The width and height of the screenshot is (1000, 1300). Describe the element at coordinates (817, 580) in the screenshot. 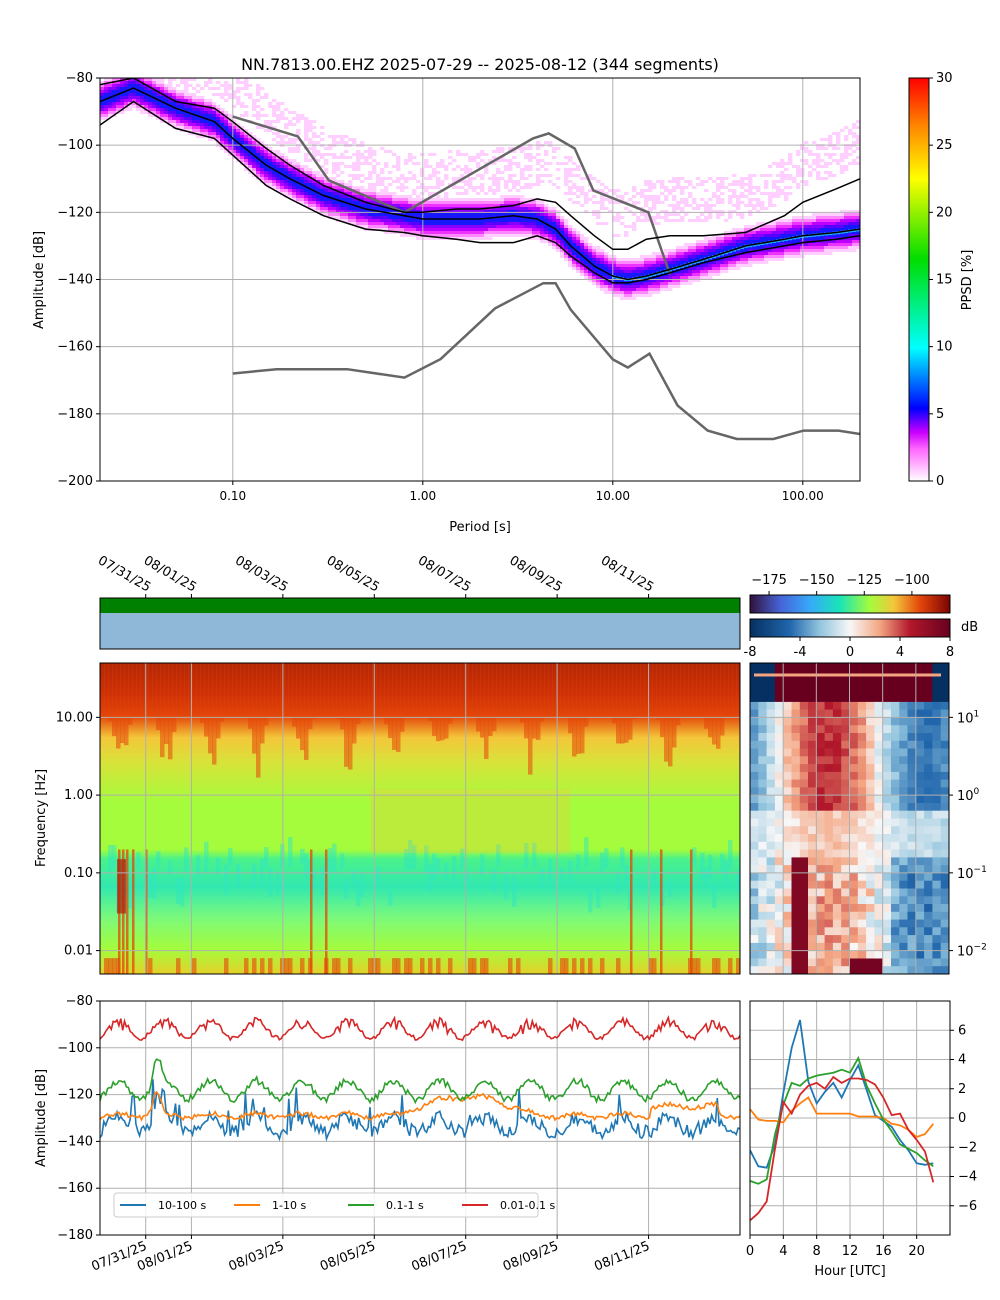

I see `spectrogram-colorbar-tick-label: −150` at that location.